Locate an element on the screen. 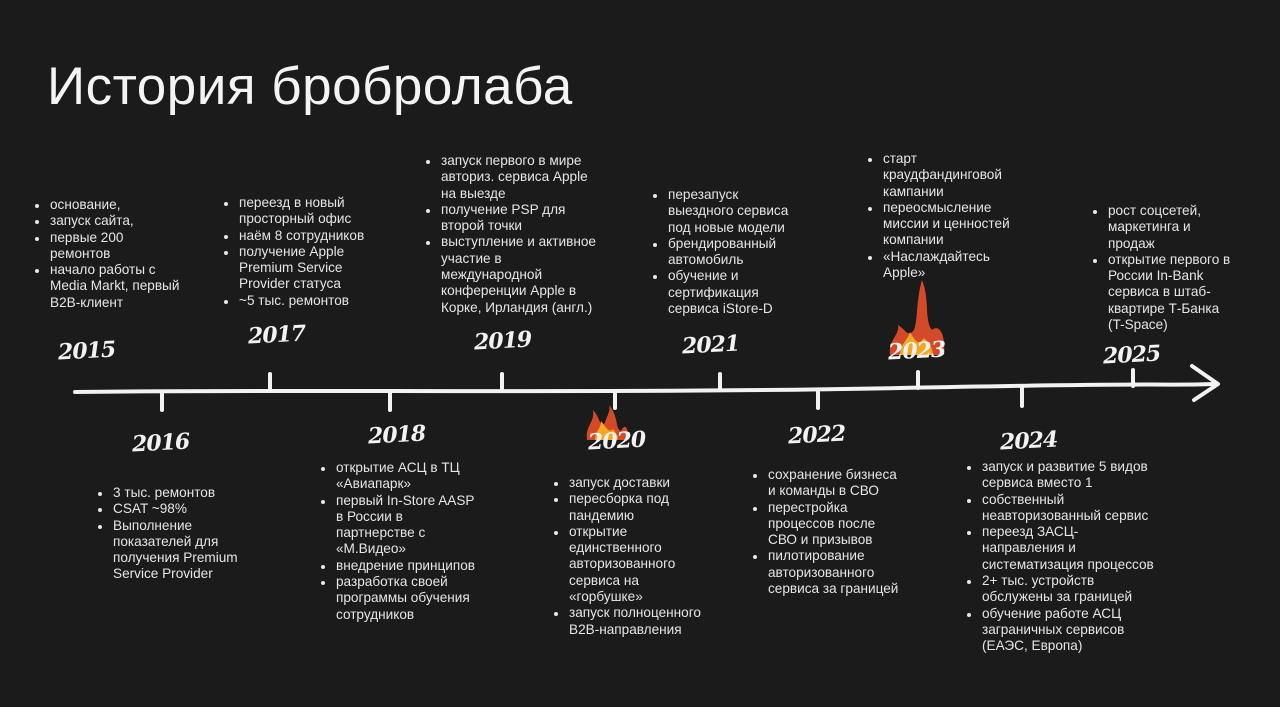 The image size is (1280, 707). milestone-item: обучение и сертификация сервиса iStore-D is located at coordinates (719, 292).